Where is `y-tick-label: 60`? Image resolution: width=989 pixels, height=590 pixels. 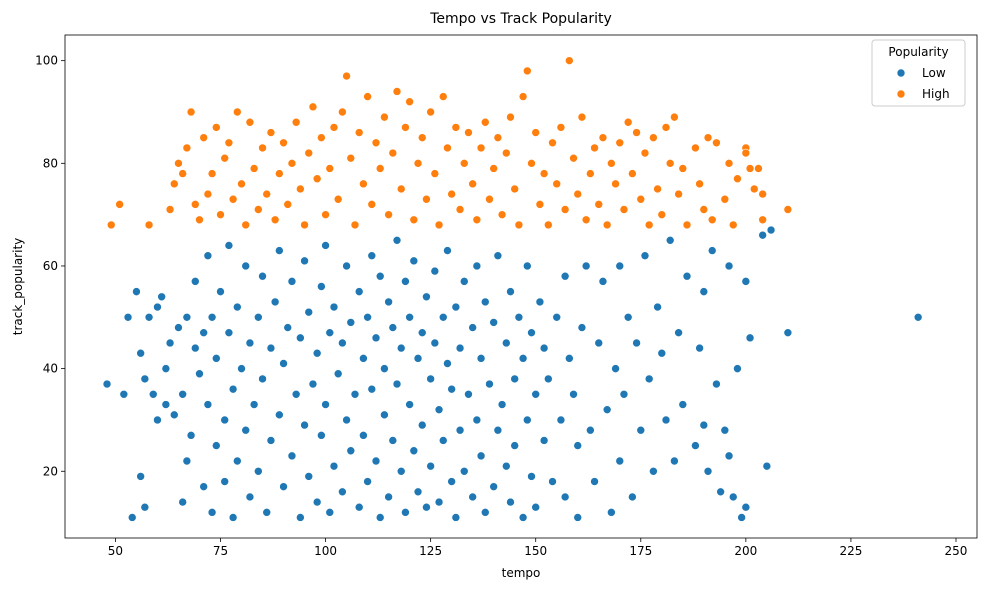
y-tick-label: 60 is located at coordinates (50, 266).